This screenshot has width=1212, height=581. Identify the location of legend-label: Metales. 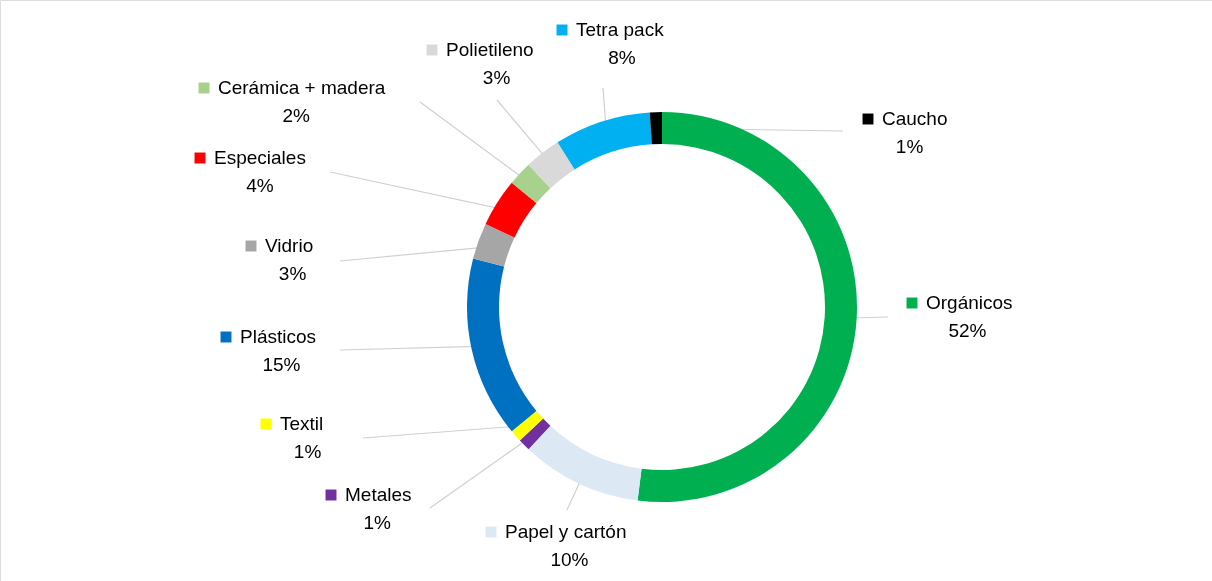
(378, 494).